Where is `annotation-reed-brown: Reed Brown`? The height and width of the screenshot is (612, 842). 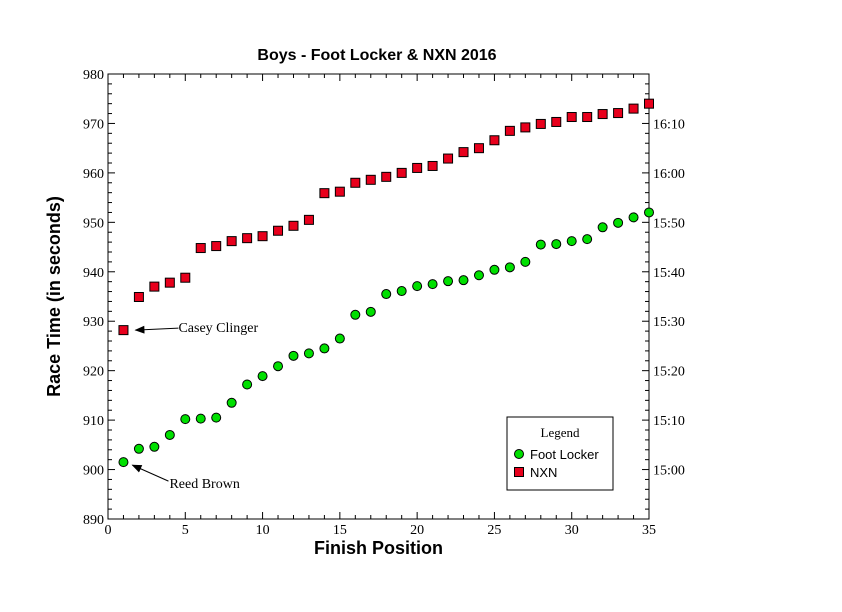
annotation-reed-brown: Reed Brown is located at coordinates (204, 484).